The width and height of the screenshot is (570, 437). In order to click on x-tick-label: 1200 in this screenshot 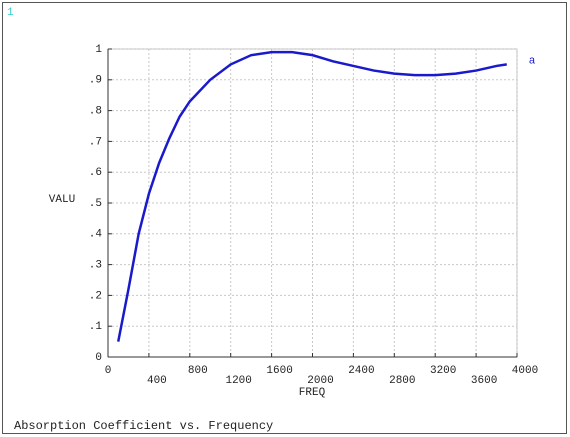, I will do `click(238, 381)`.